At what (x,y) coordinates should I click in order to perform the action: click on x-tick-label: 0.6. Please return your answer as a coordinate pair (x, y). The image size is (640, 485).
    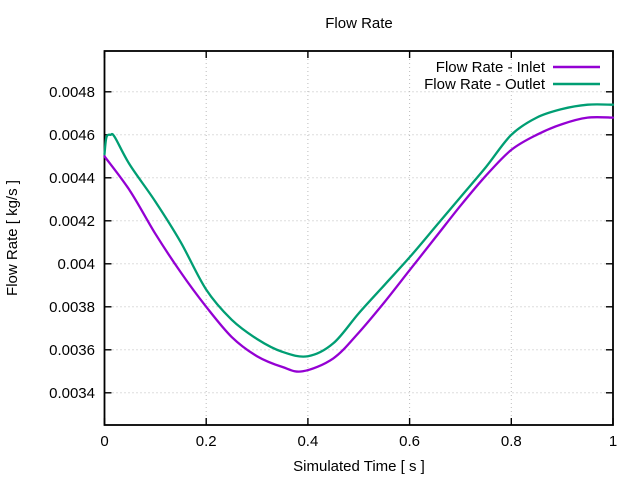
    Looking at the image, I should click on (409, 441).